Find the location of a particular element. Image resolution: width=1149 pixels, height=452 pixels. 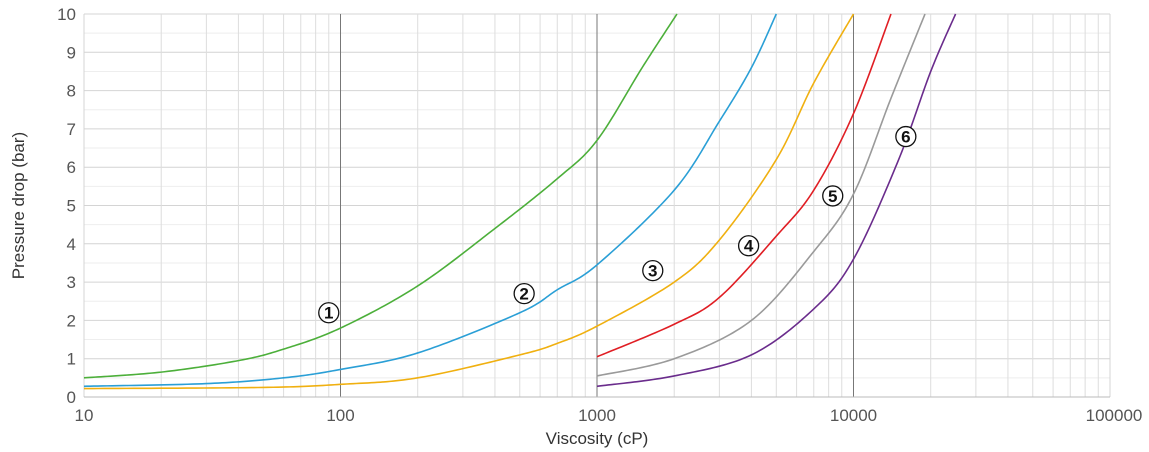

y-tick-label: 2 is located at coordinates (71, 320).